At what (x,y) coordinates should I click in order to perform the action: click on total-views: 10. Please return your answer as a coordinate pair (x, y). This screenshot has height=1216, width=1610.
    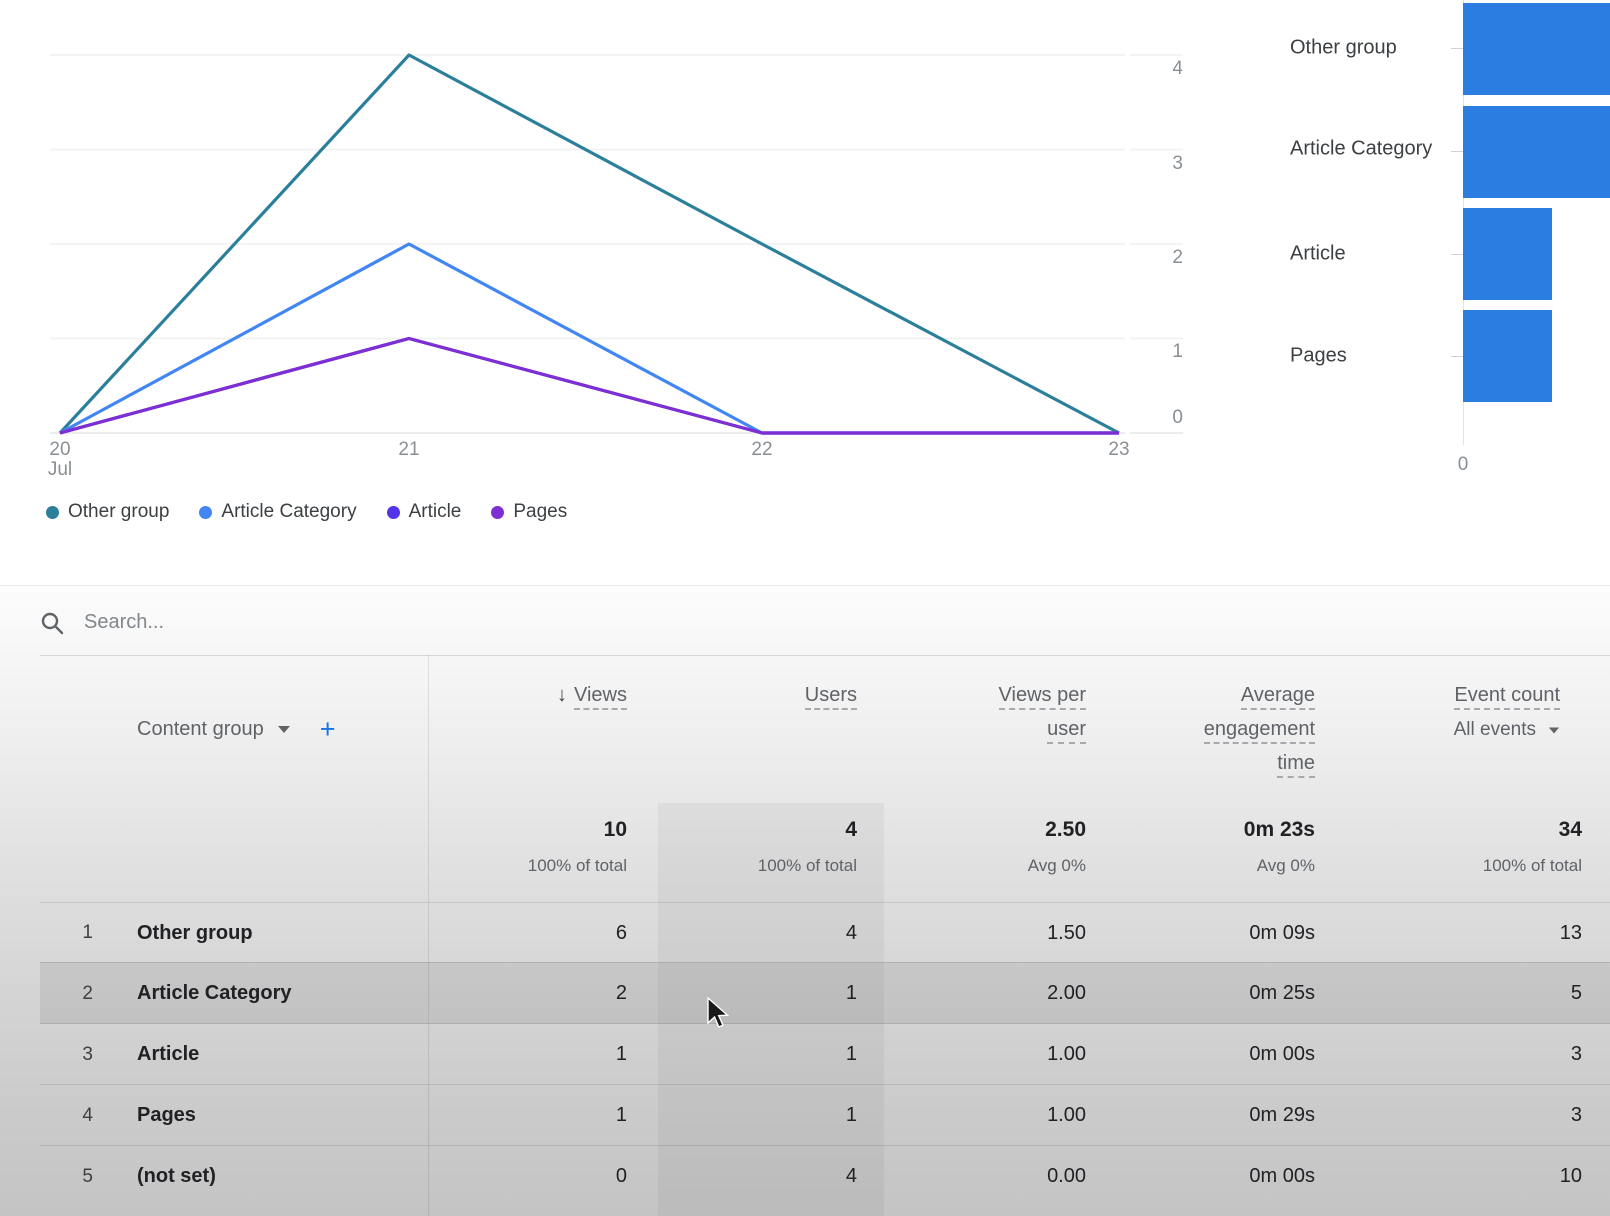
    Looking at the image, I should click on (615, 829).